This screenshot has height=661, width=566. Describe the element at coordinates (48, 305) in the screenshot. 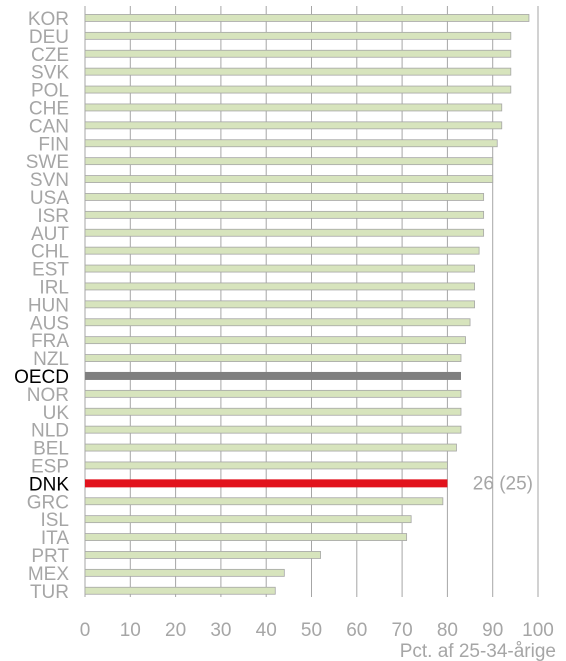

I see `category-label-hun: HUN` at that location.